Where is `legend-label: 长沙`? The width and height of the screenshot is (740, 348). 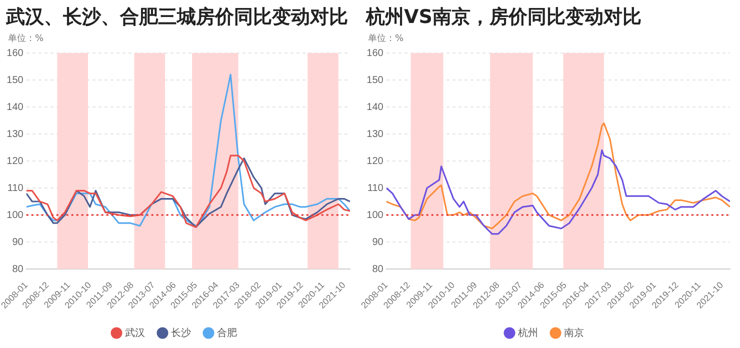
legend-label: 长沙 is located at coordinates (181, 332).